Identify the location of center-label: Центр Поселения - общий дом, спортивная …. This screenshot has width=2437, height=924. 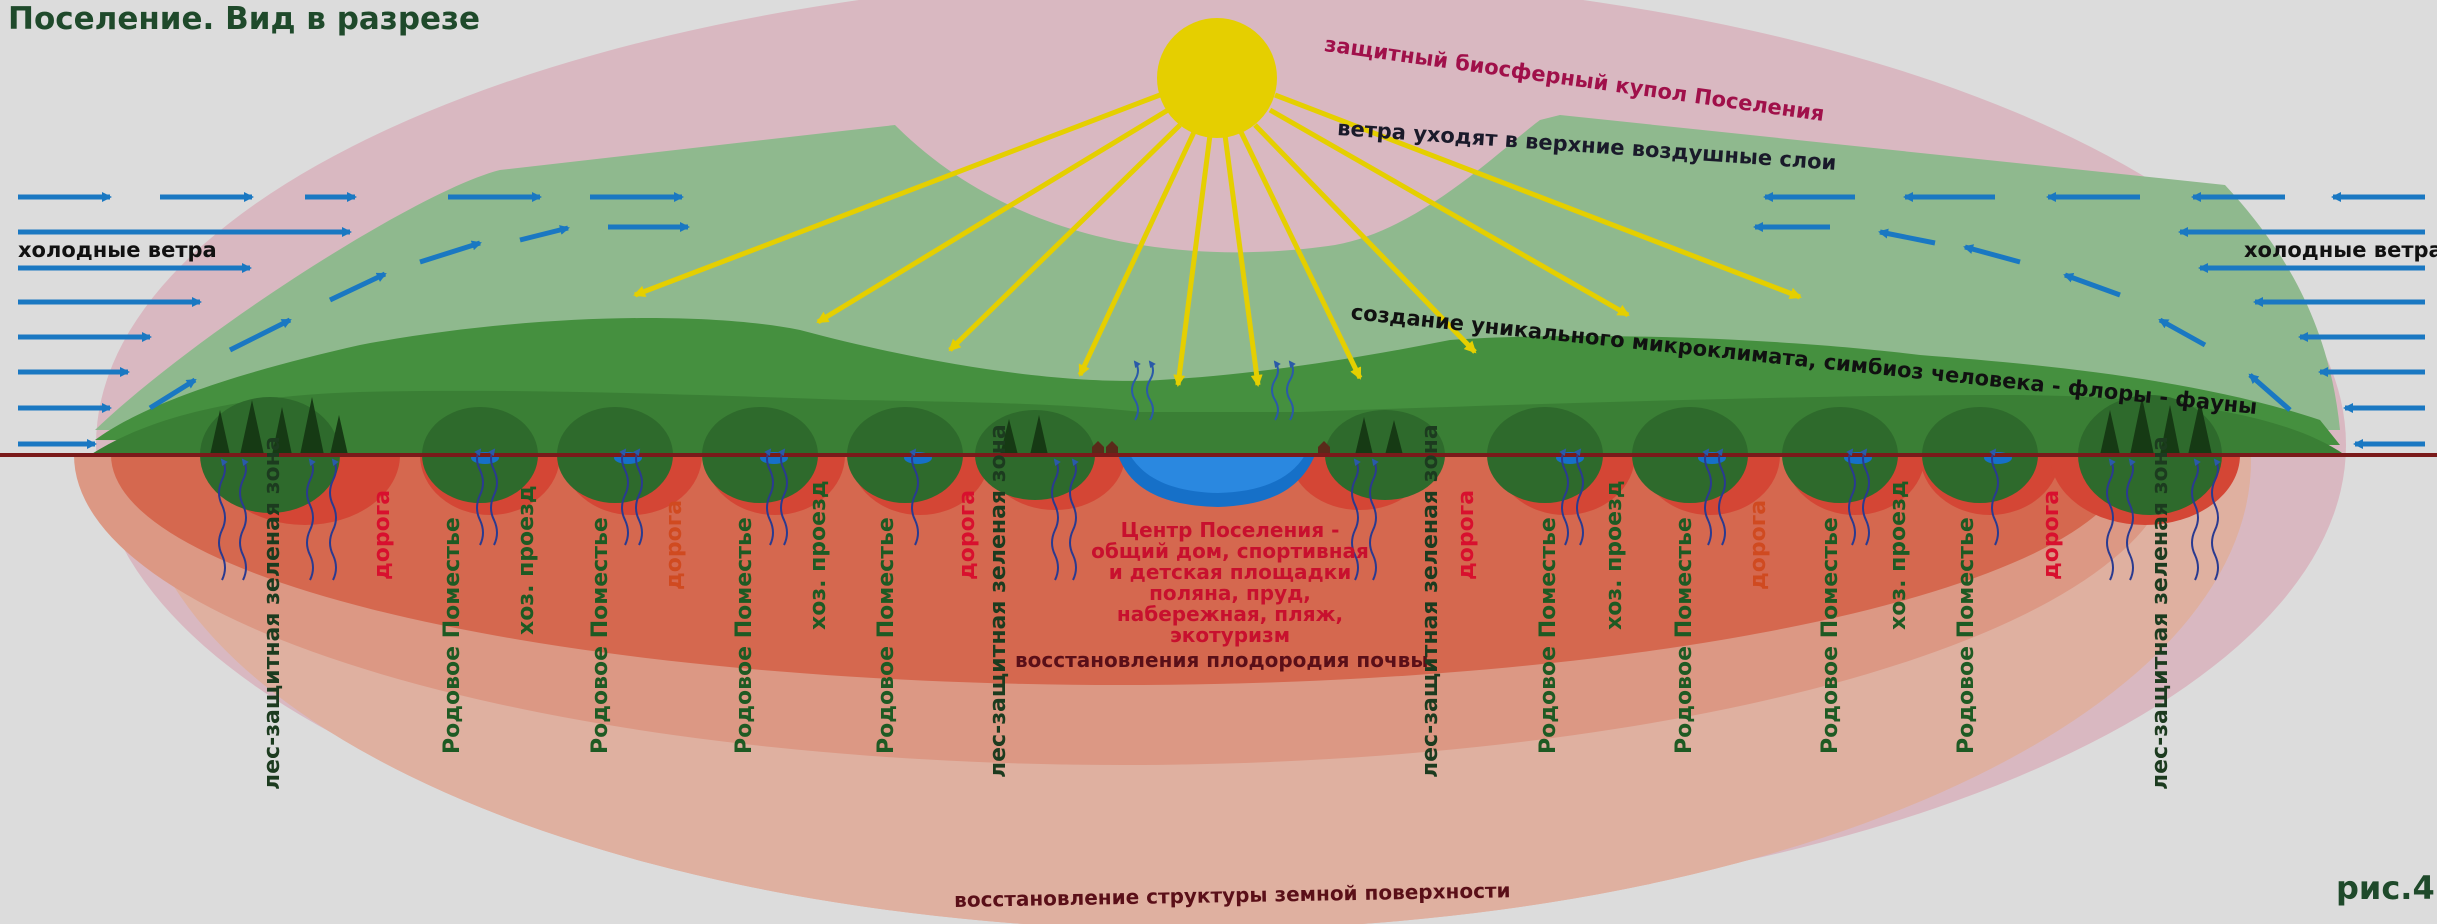
(1230, 583).